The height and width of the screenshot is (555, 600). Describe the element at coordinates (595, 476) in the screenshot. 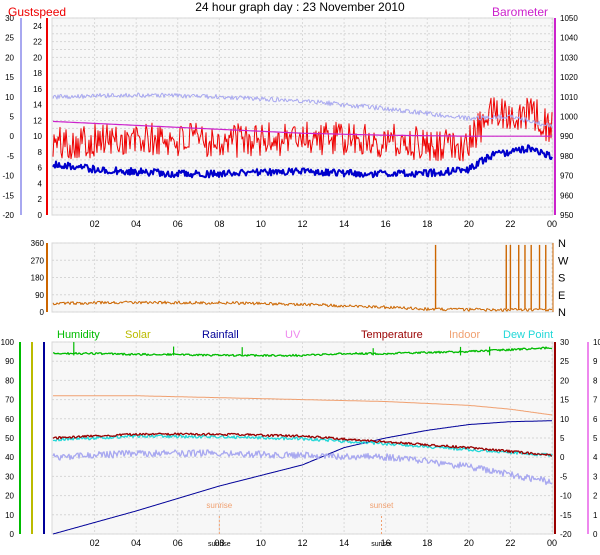

I see `panel-bottom-uv-tick: 3` at that location.